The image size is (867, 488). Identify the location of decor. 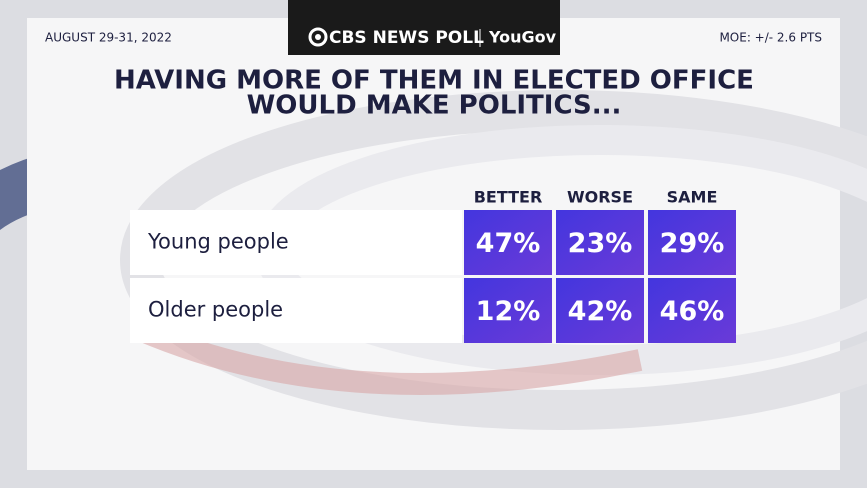
(389, 357).